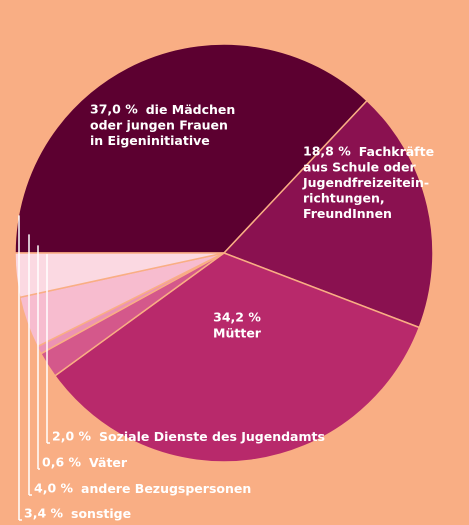 This screenshot has height=525, width=469. What do you see at coordinates (327, 151) in the screenshot?
I see `value-label: 18,8 %` at bounding box center [327, 151].